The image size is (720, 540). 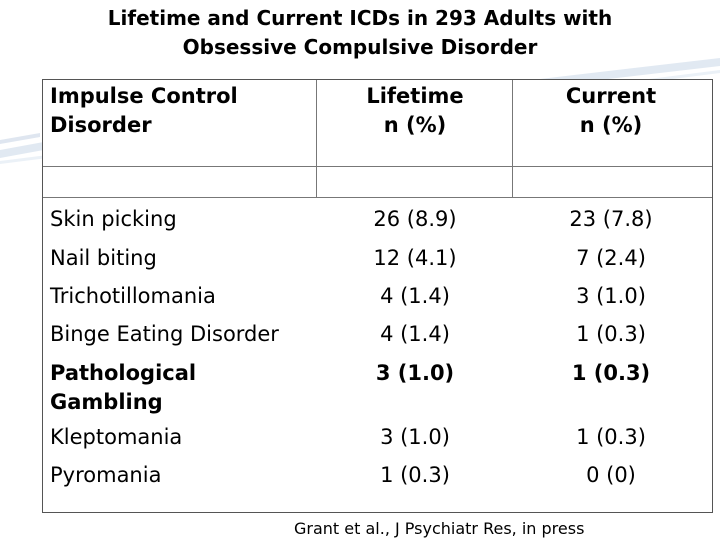 I want to click on header-lifetime-line2: n (%), so click(x=415, y=125).